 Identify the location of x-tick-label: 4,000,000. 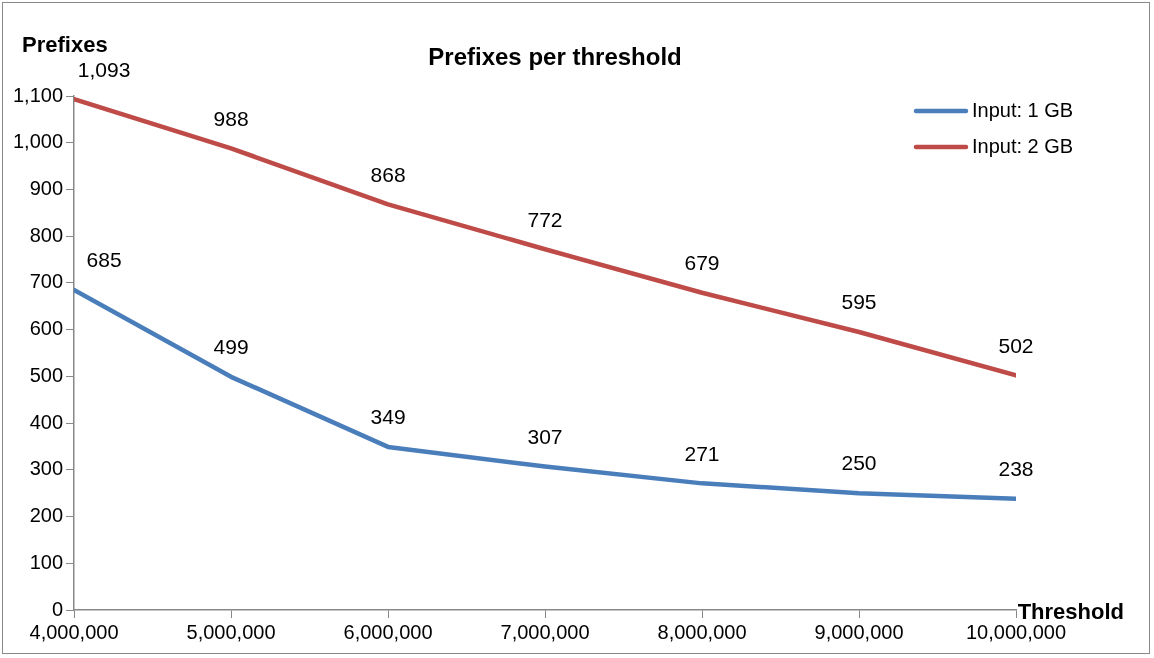
(74, 631).